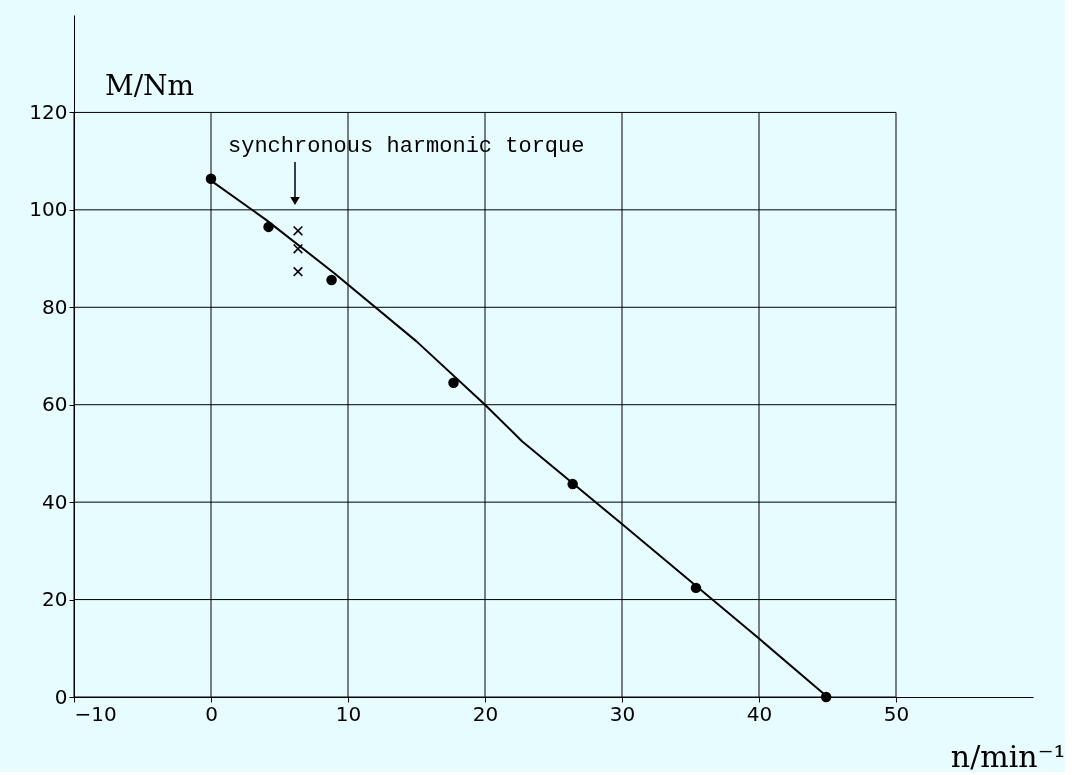 The width and height of the screenshot is (1076, 775). What do you see at coordinates (348, 713) in the screenshot?
I see `x-tick-label: 10` at bounding box center [348, 713].